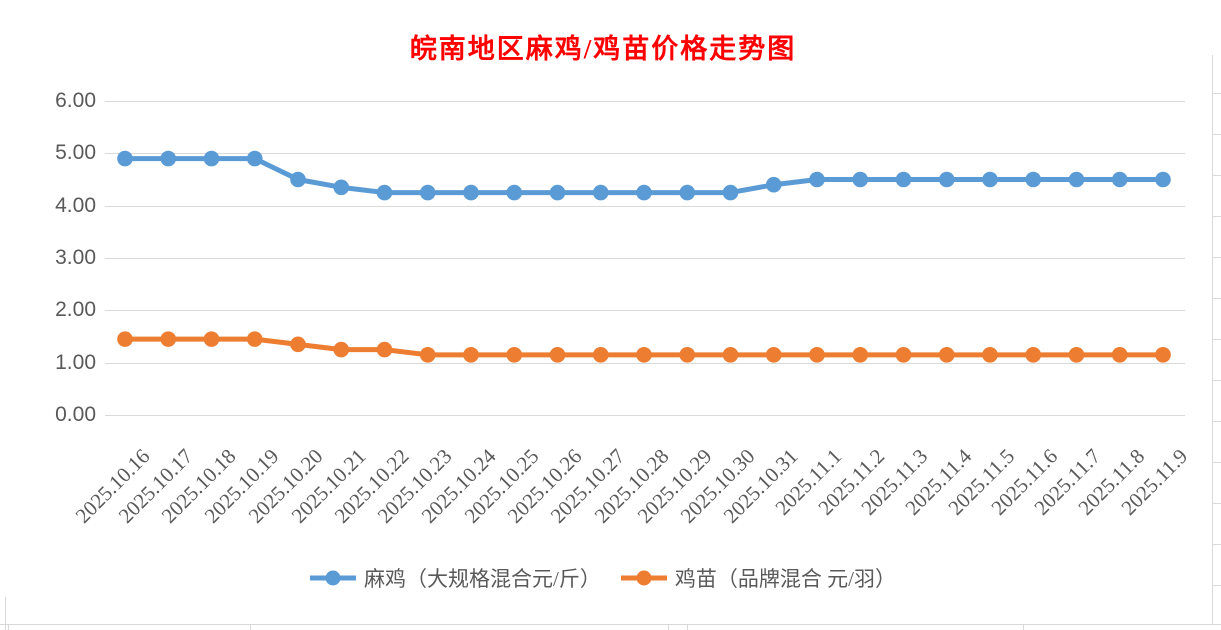  Describe the element at coordinates (341, 349) in the screenshot. I see `series-1-point-2025.10.21` at that location.